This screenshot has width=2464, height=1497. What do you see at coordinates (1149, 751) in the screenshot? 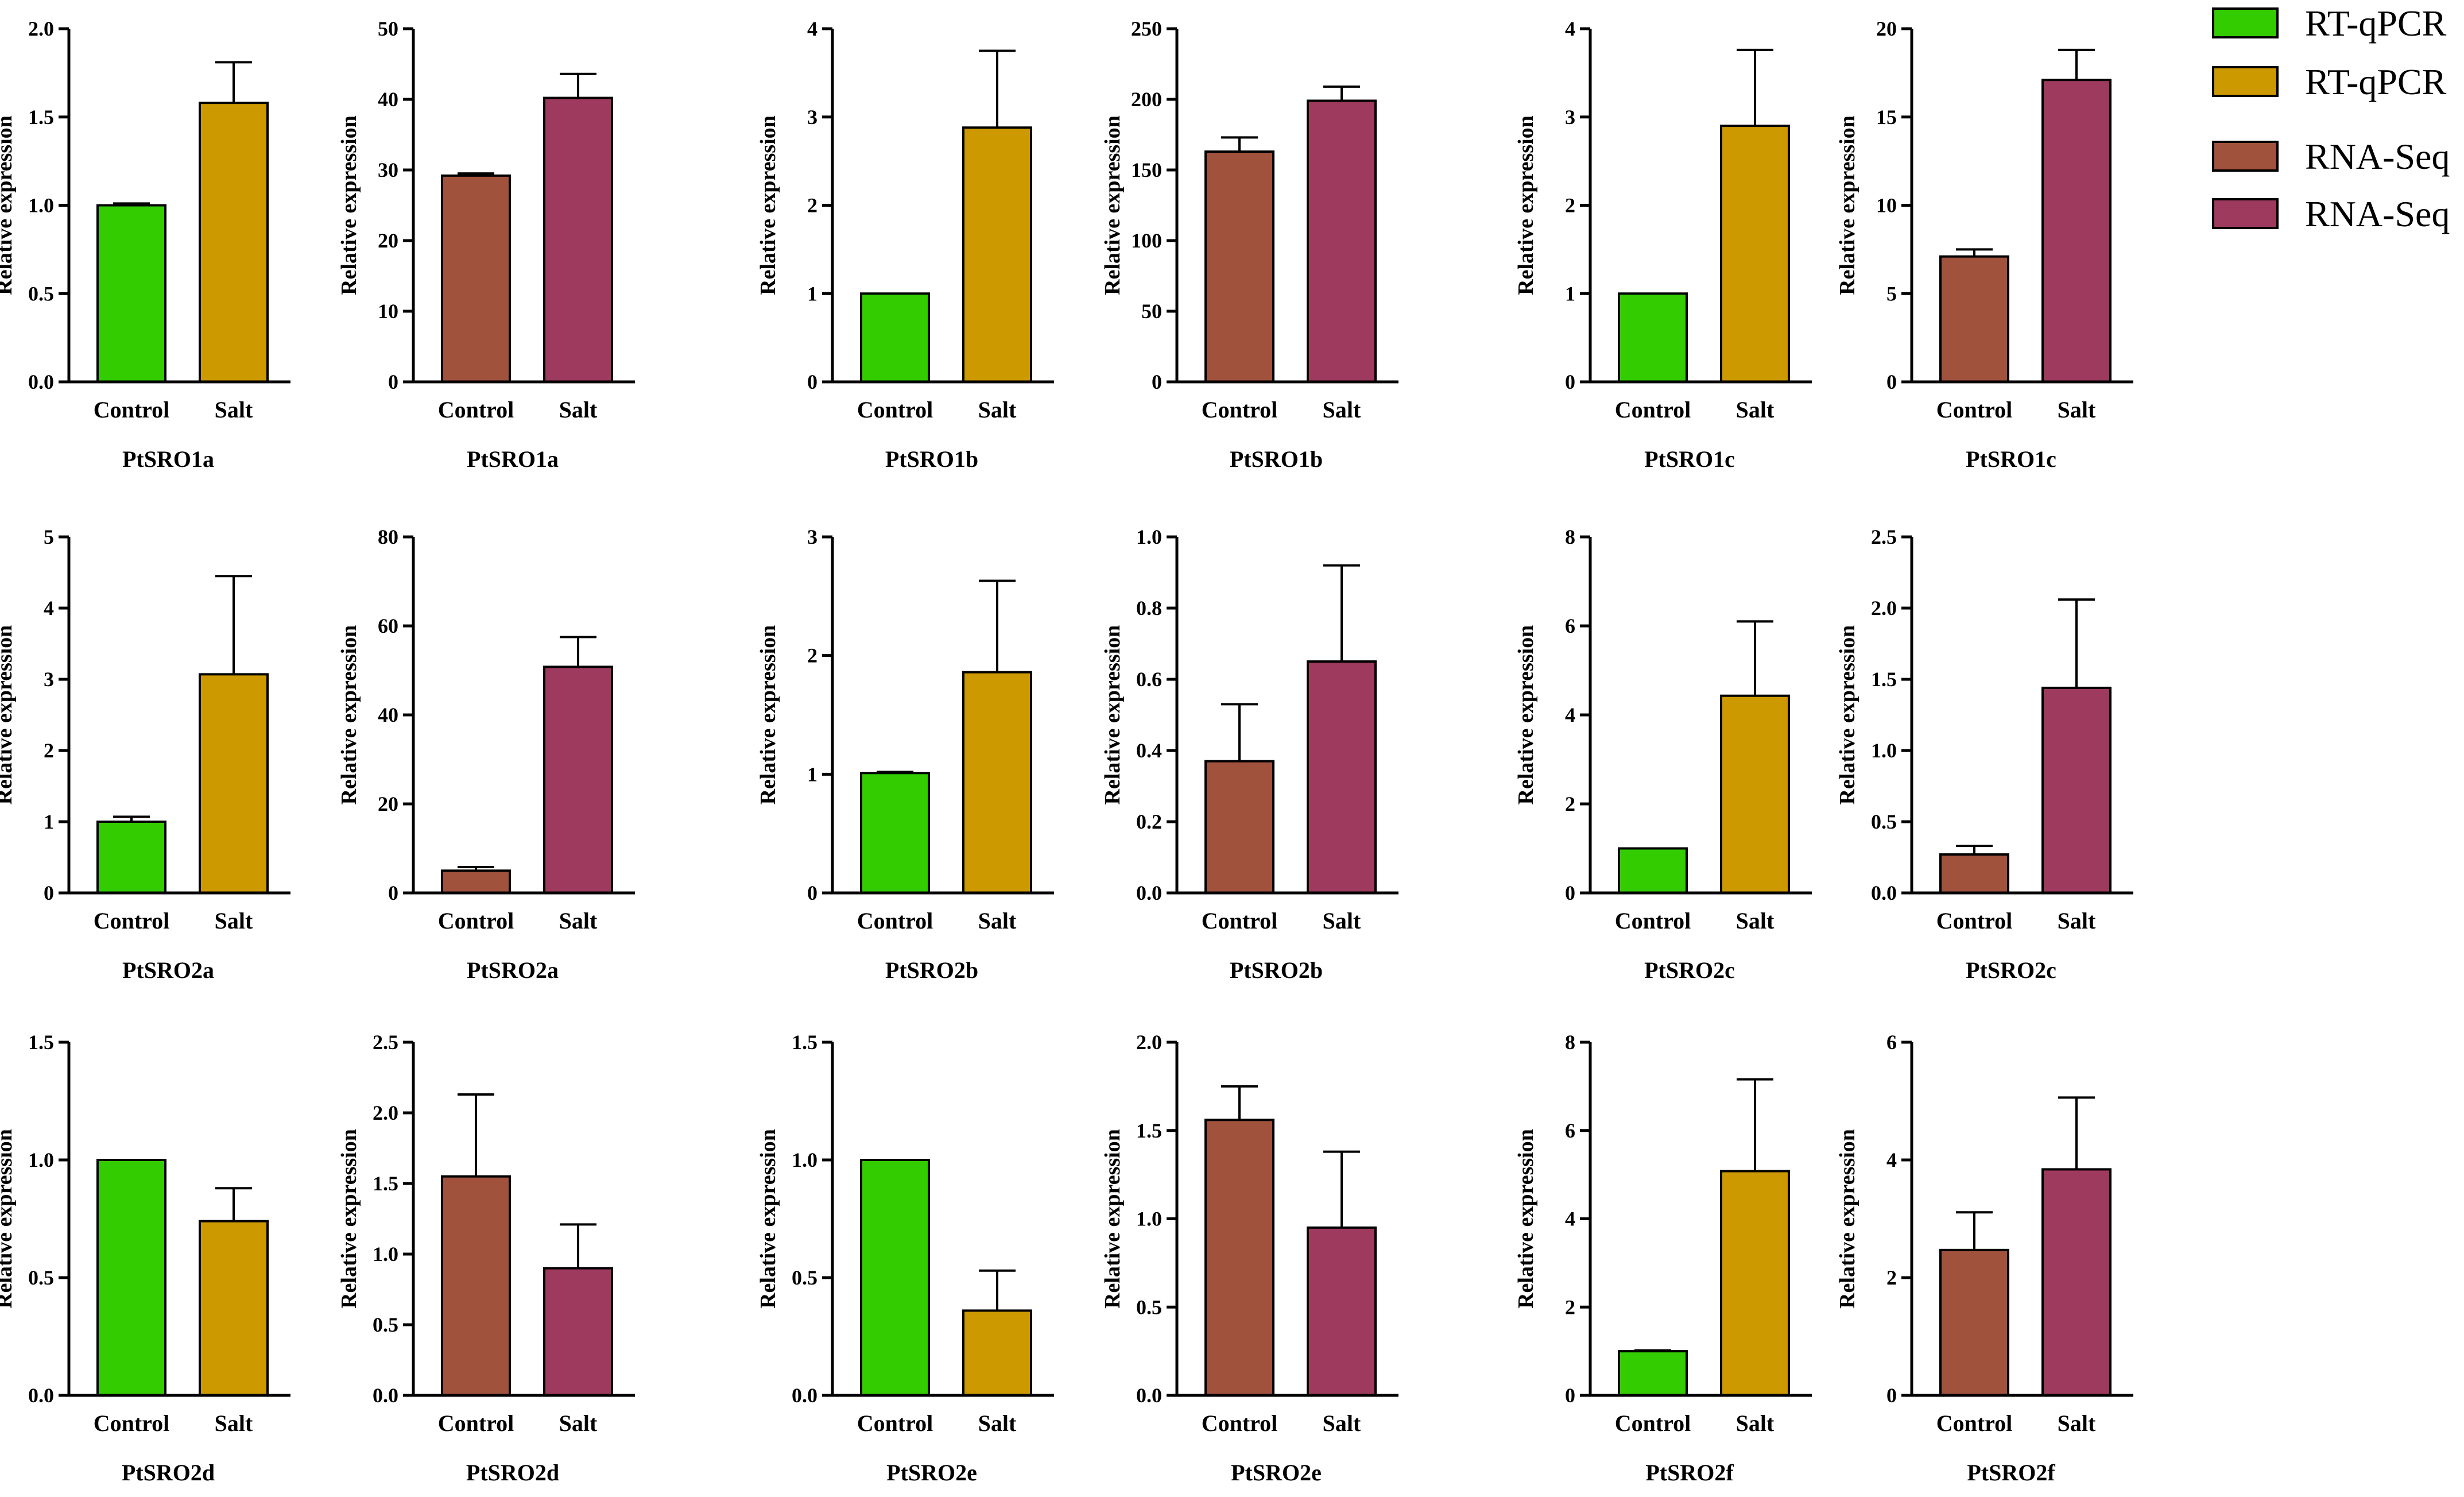
I see `y-tick-label: 0.4` at bounding box center [1149, 751].